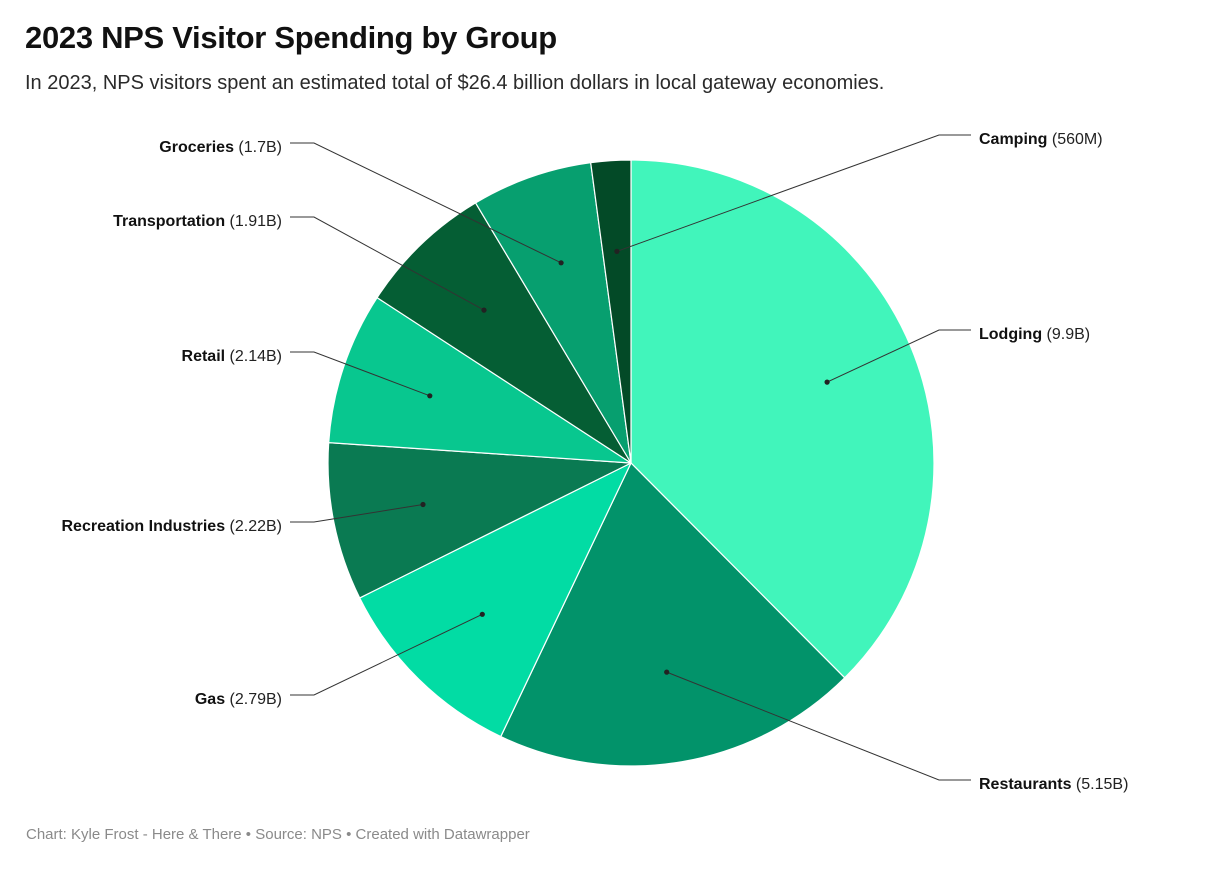  I want to click on label-value: (560M), so click(1077, 139).